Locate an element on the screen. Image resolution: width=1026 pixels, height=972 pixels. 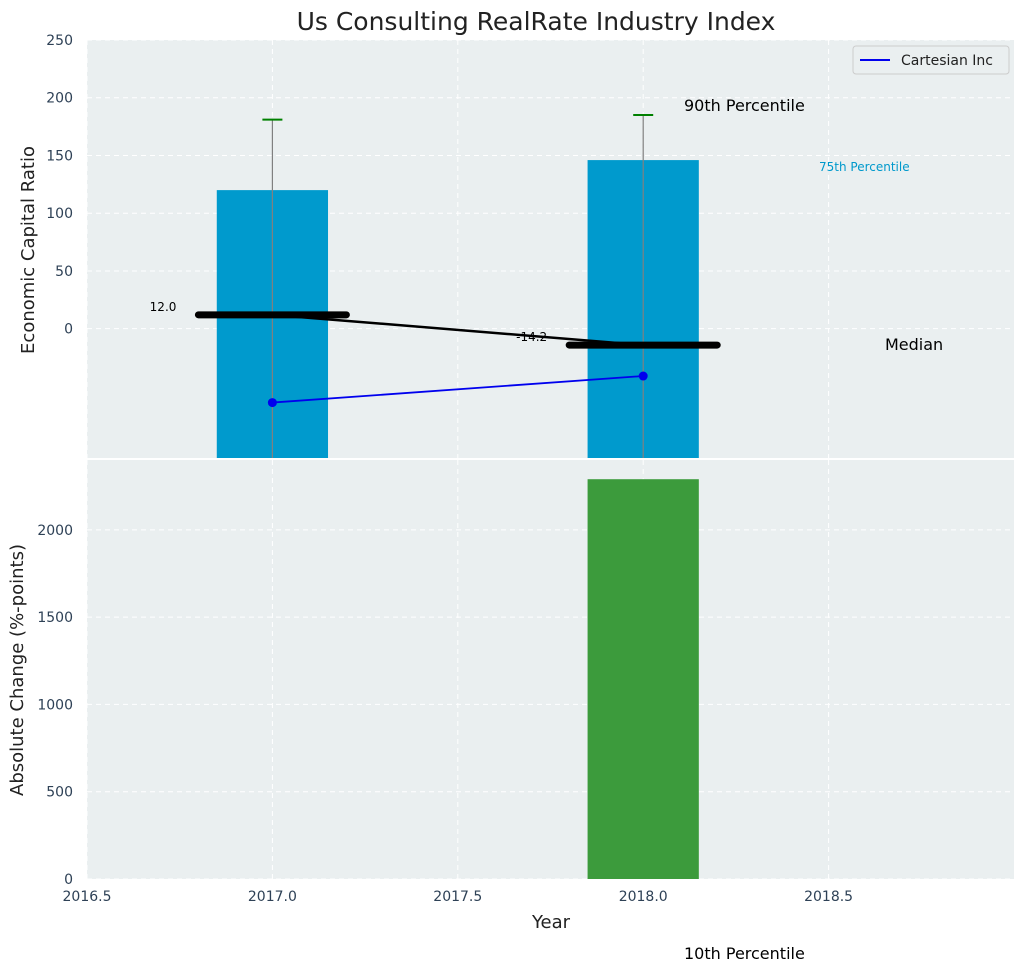
legend-entry-label: Cartesian Inc is located at coordinates (947, 61).